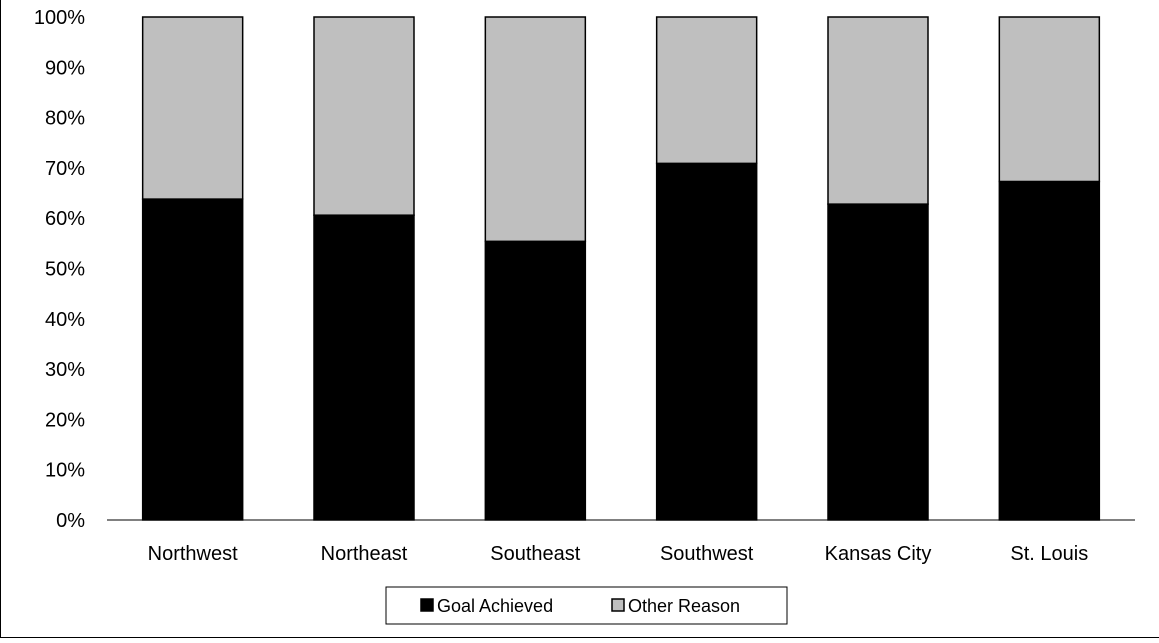  I want to click on x-tick-label: Northeast, so click(364, 554).